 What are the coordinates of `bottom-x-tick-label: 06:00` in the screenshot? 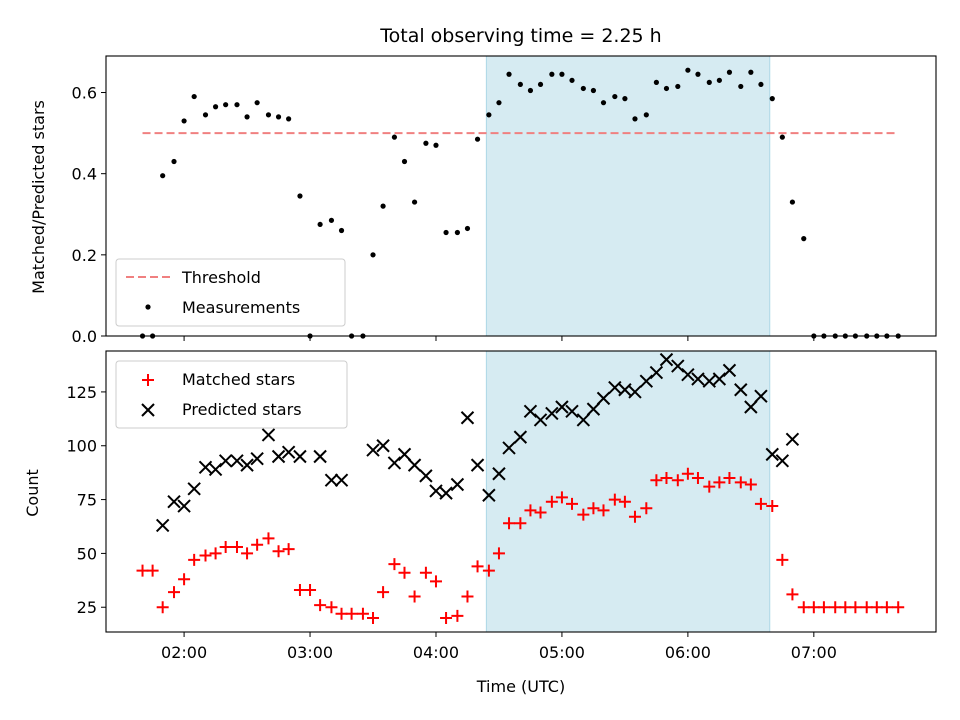 It's located at (688, 652).